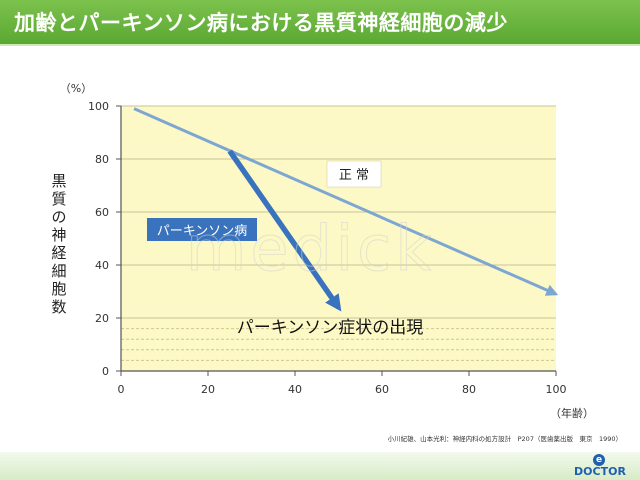 The width and height of the screenshot is (640, 480). I want to click on parkinson-line, so click(284, 230).